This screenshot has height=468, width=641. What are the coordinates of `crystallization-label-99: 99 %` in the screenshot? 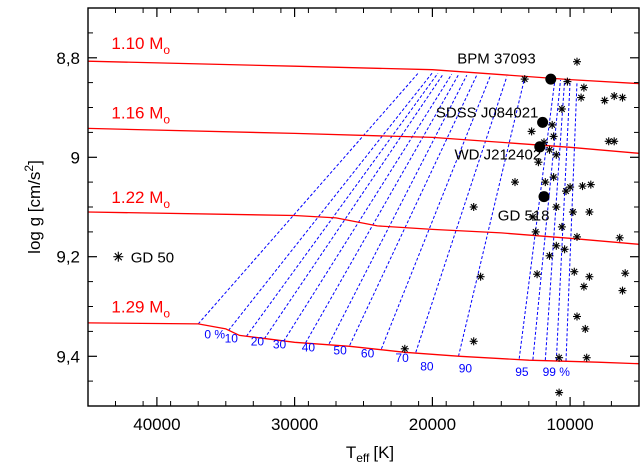 It's located at (557, 372).